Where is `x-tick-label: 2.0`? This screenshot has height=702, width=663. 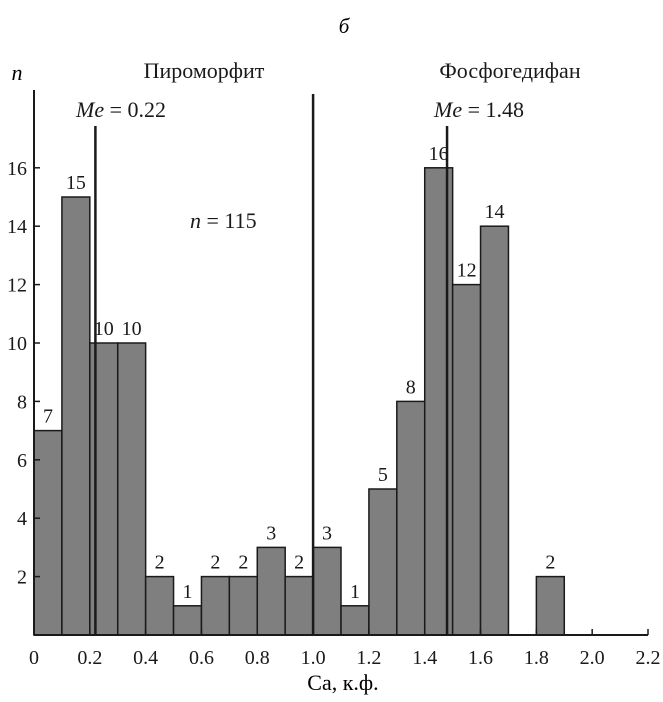
x-tick-label: 2.0 is located at coordinates (592, 658).